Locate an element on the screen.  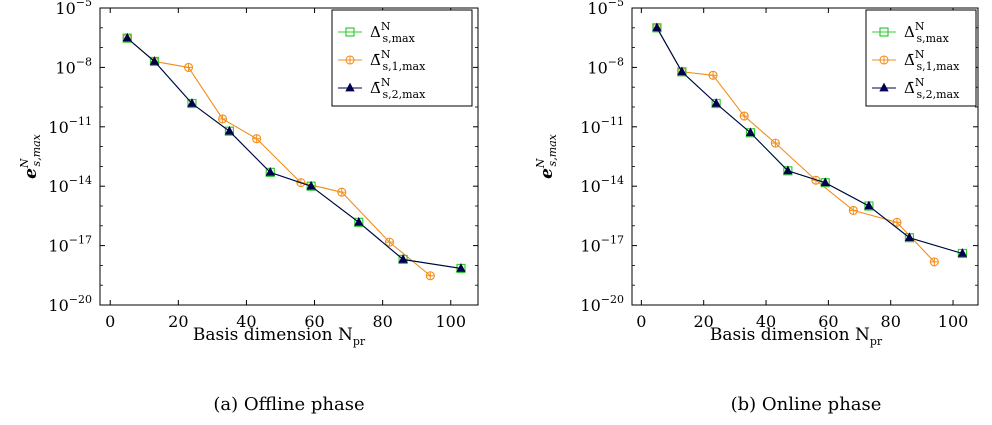
panel-caption: (b) Online phase is located at coordinates (806, 404).